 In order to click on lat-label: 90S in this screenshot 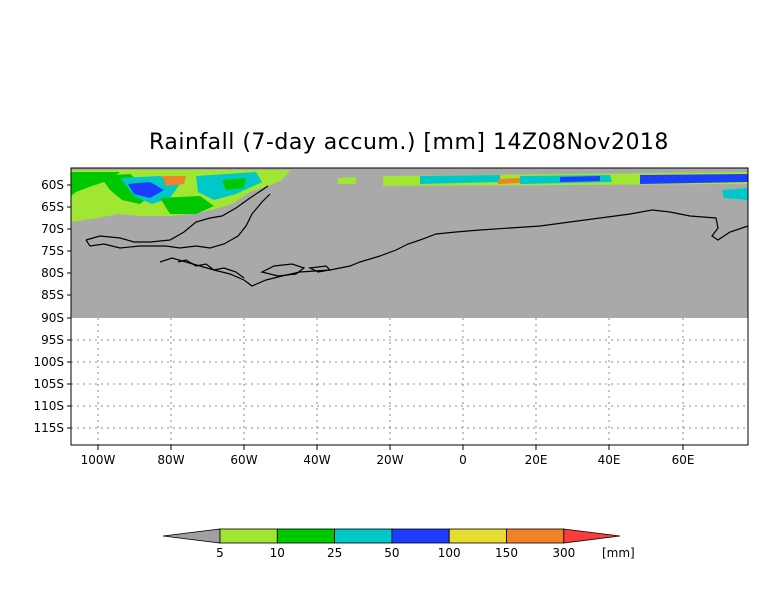, I will do `click(52, 318)`.